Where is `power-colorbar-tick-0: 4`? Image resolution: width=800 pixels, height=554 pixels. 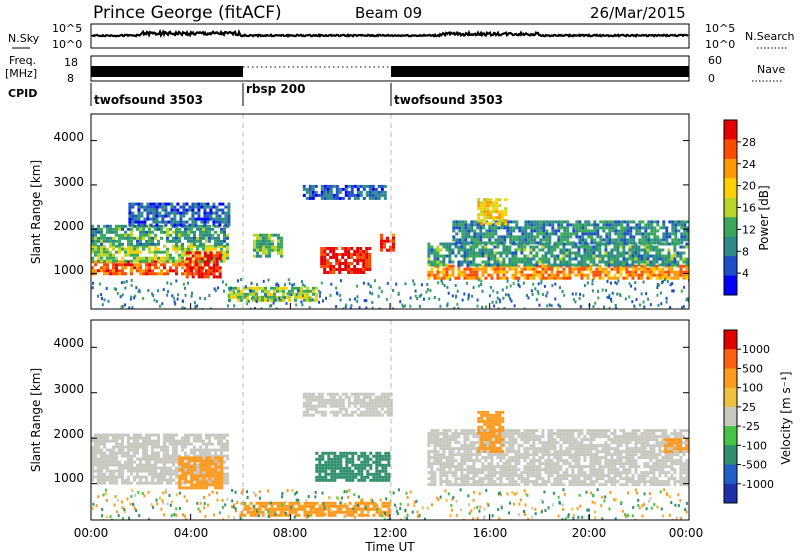 power-colorbar-tick-0: 4 is located at coordinates (745, 273).